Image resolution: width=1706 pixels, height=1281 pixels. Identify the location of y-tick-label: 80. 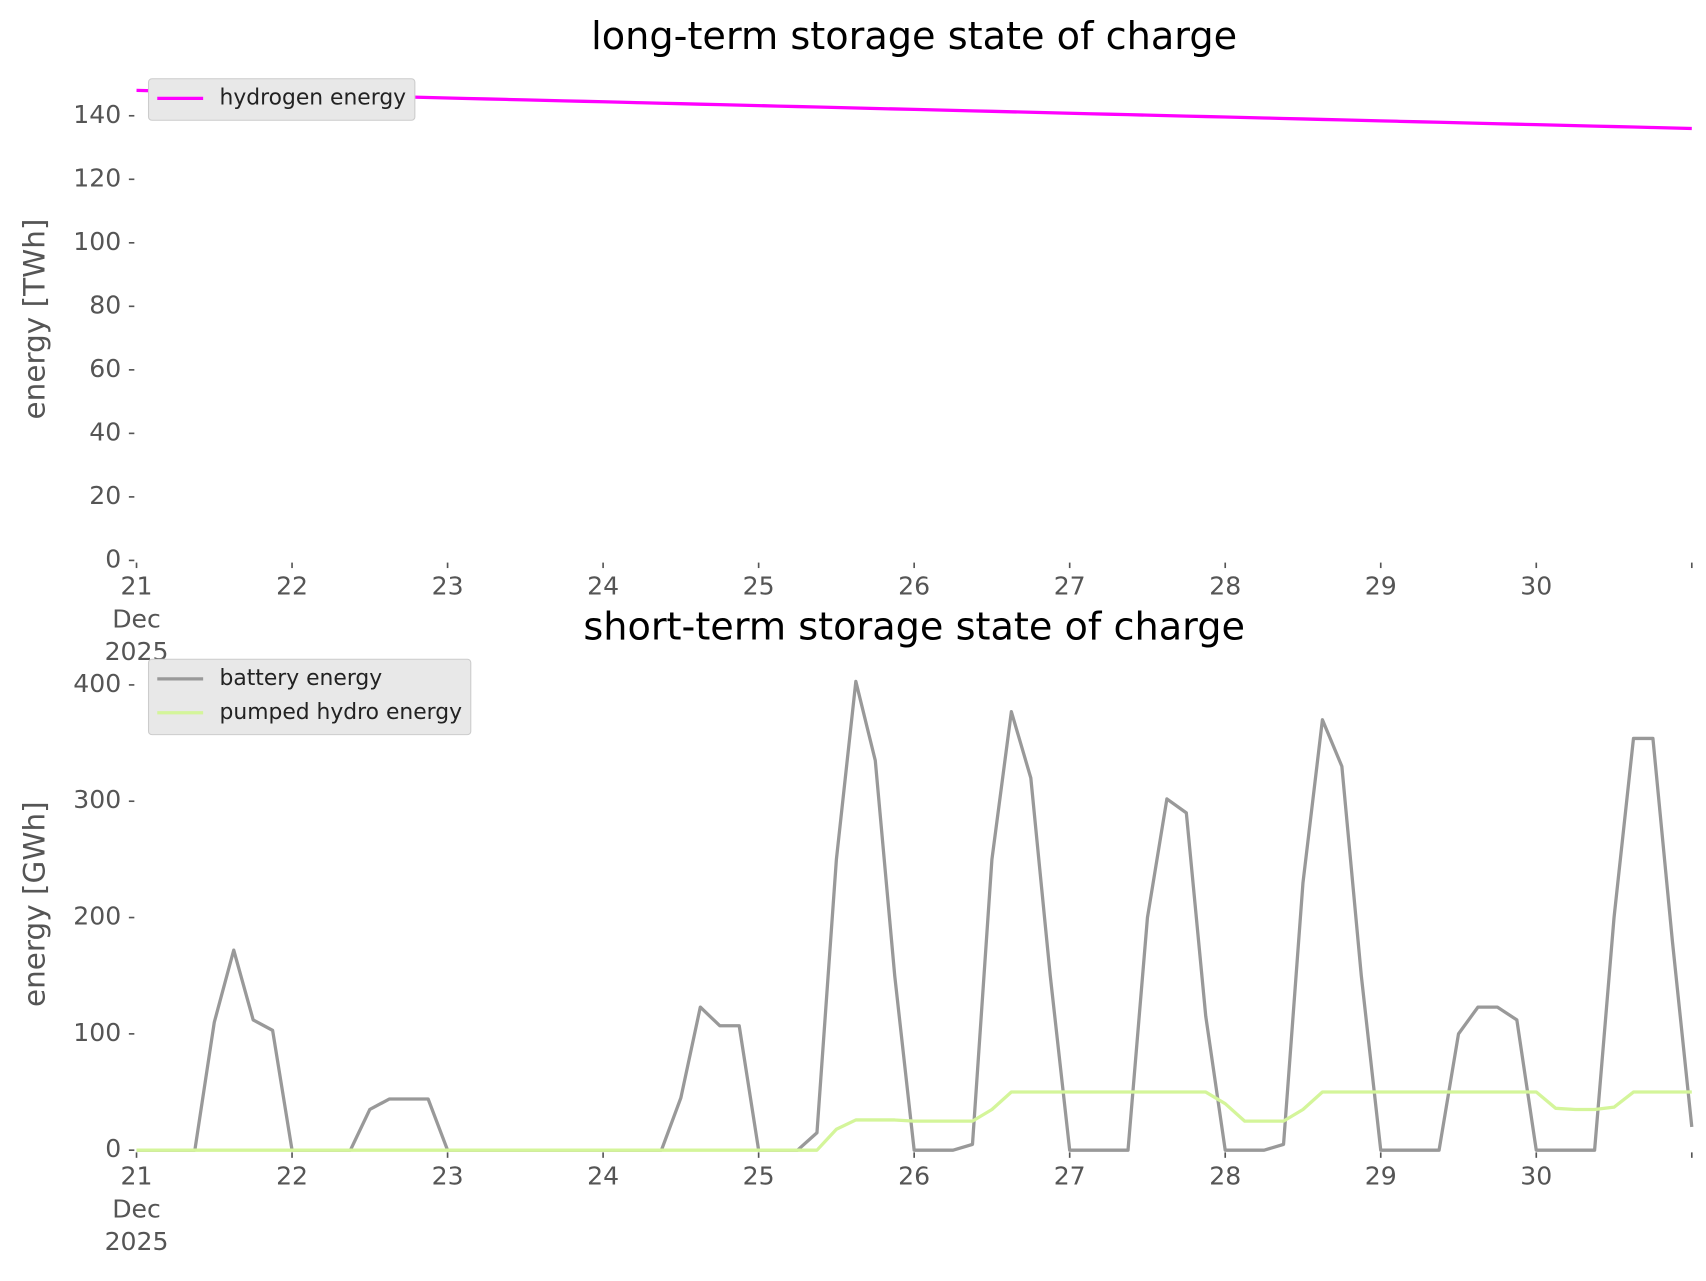
(105, 304).